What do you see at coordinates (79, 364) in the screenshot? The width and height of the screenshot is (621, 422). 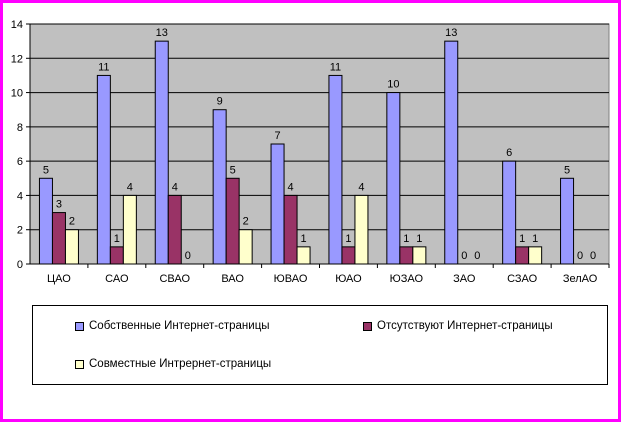 I see `legend-swatch-joint-pages` at bounding box center [79, 364].